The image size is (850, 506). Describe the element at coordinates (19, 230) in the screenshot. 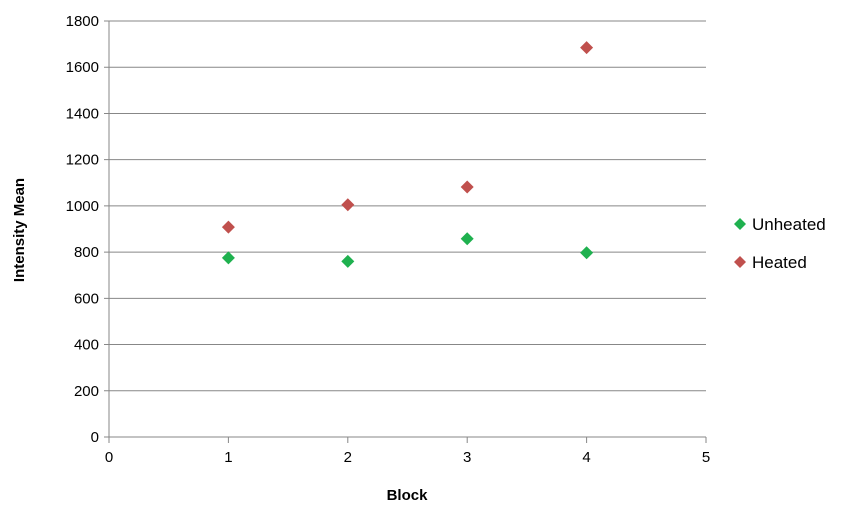

I see `y-axis-title: Intensity Mean` at that location.